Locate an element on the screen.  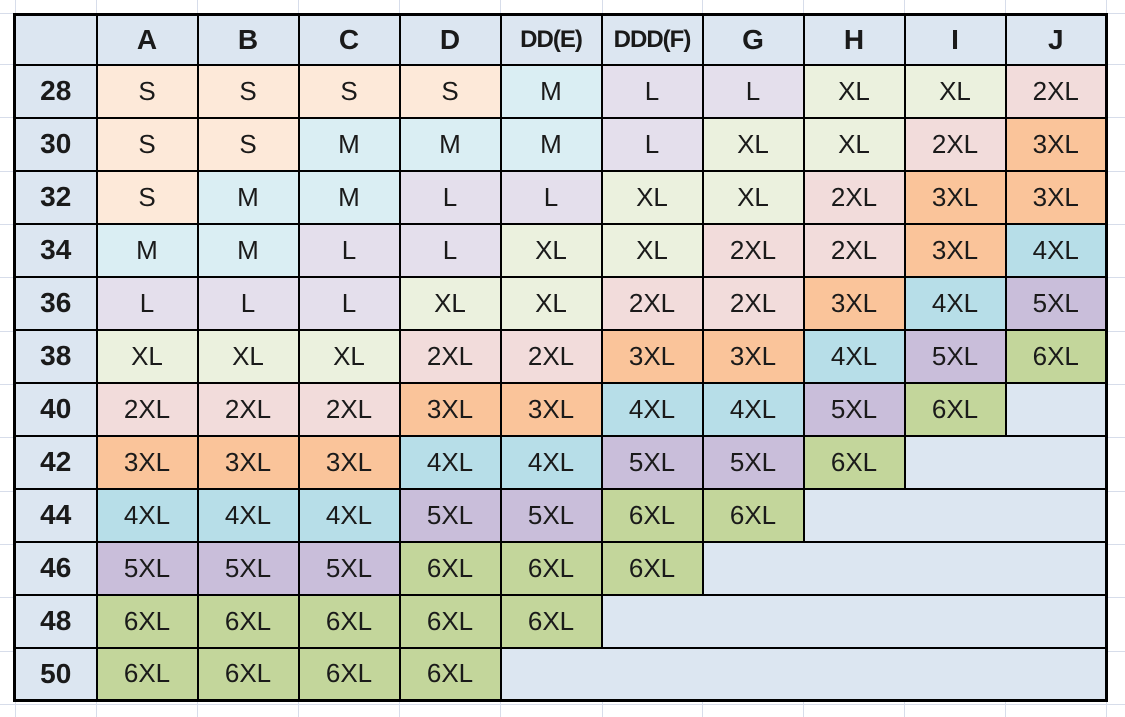
header-row: A B C D DD(E) DDD(F) G H I J is located at coordinates (560, 39).